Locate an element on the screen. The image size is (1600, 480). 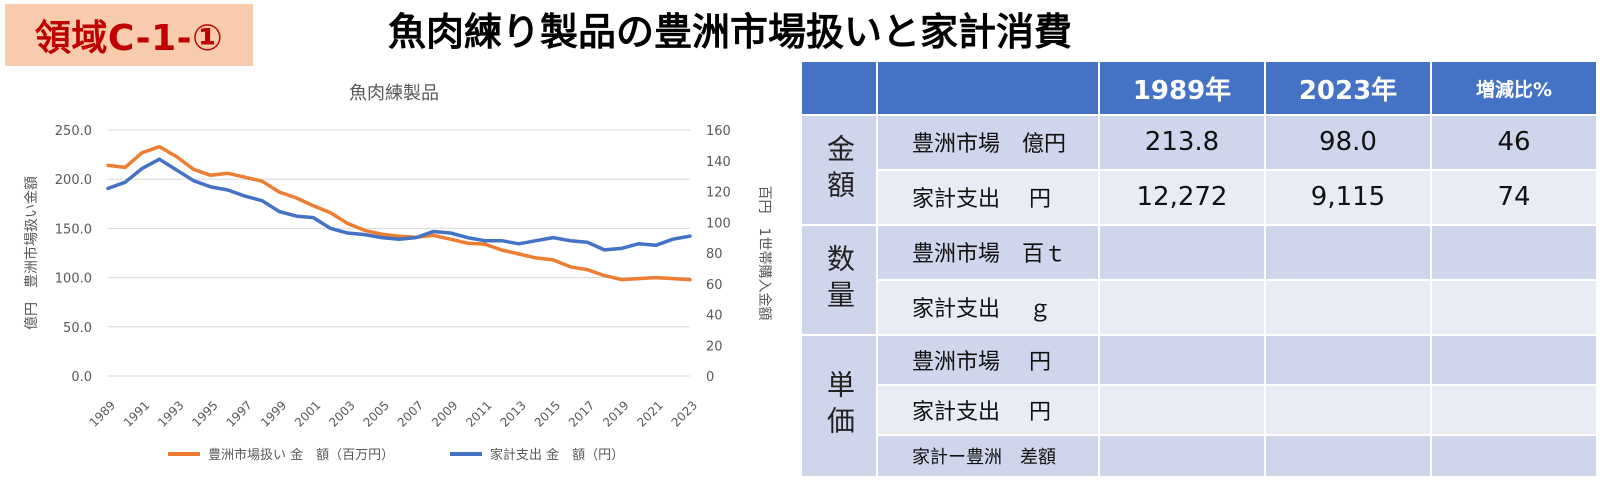
x-tick-label: 2001 is located at coordinates (307, 413).